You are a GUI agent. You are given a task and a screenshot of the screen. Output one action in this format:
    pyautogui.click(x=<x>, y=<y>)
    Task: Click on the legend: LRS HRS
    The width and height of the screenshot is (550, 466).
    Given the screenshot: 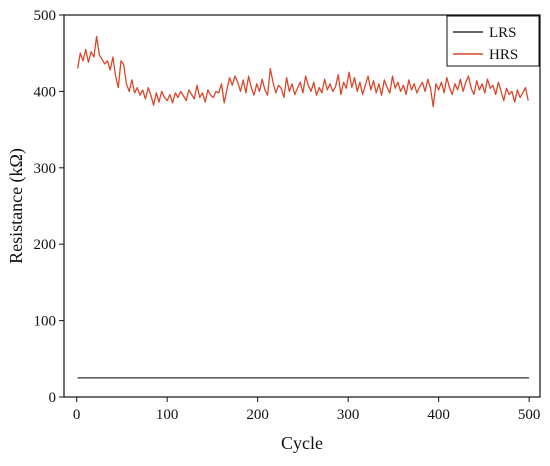 What is the action you would take?
    pyautogui.click(x=493, y=41)
    